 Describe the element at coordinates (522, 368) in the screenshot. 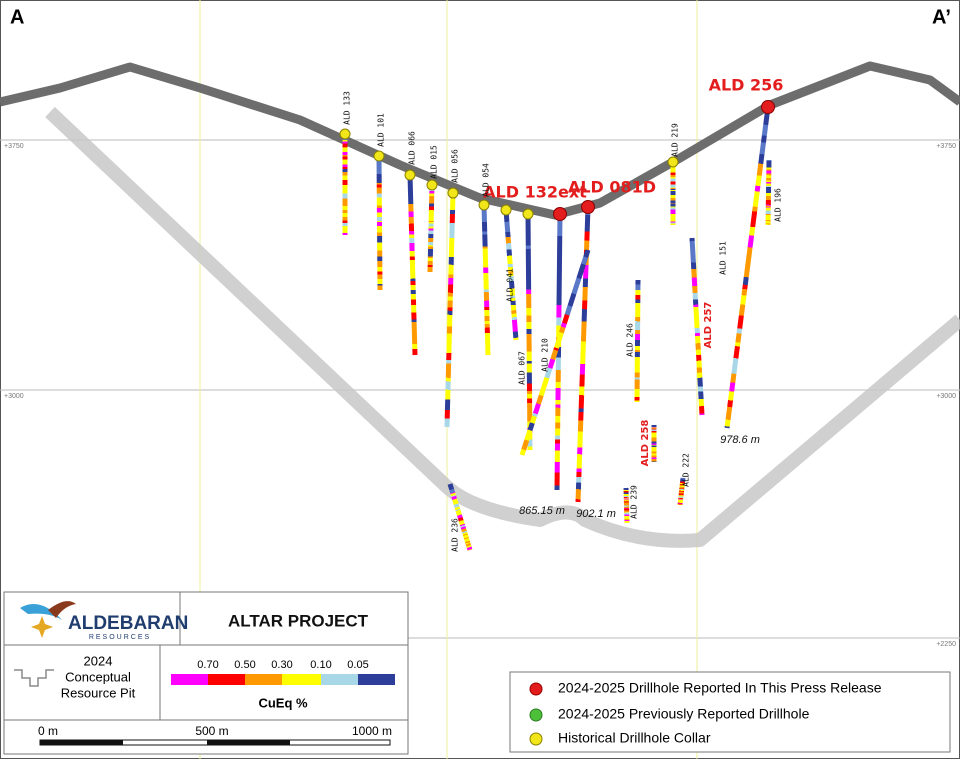

I see `drillhole-label: ALD 067` at that location.